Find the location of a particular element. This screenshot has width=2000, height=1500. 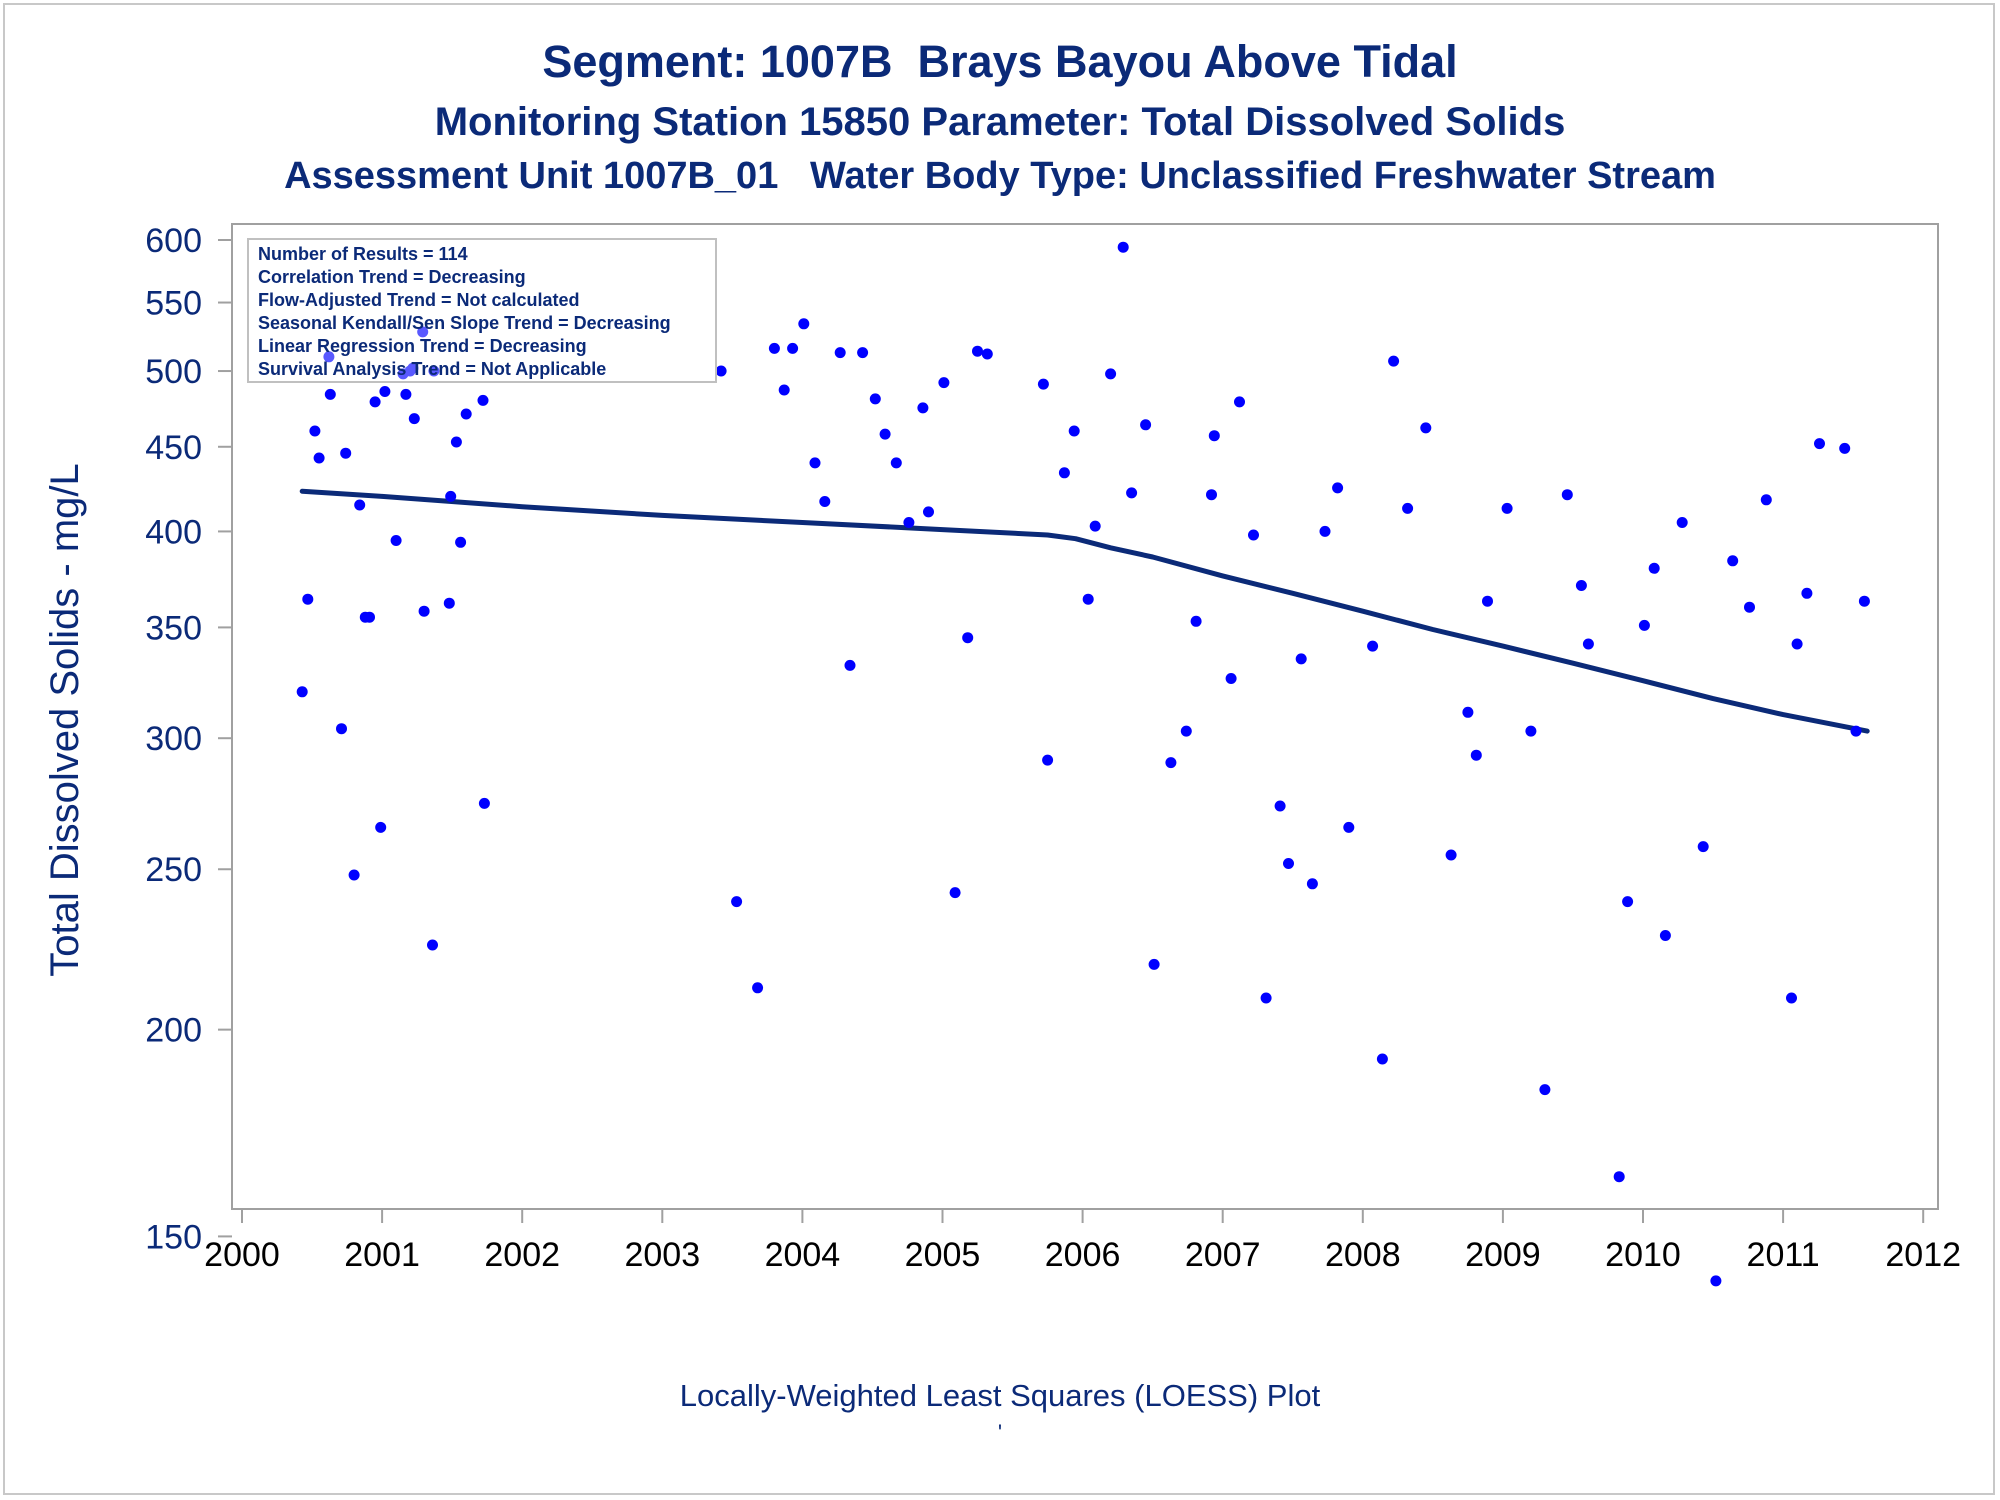

stats-legend-line: Survival Analysis Trend = Not Applicable is located at coordinates (432, 369).